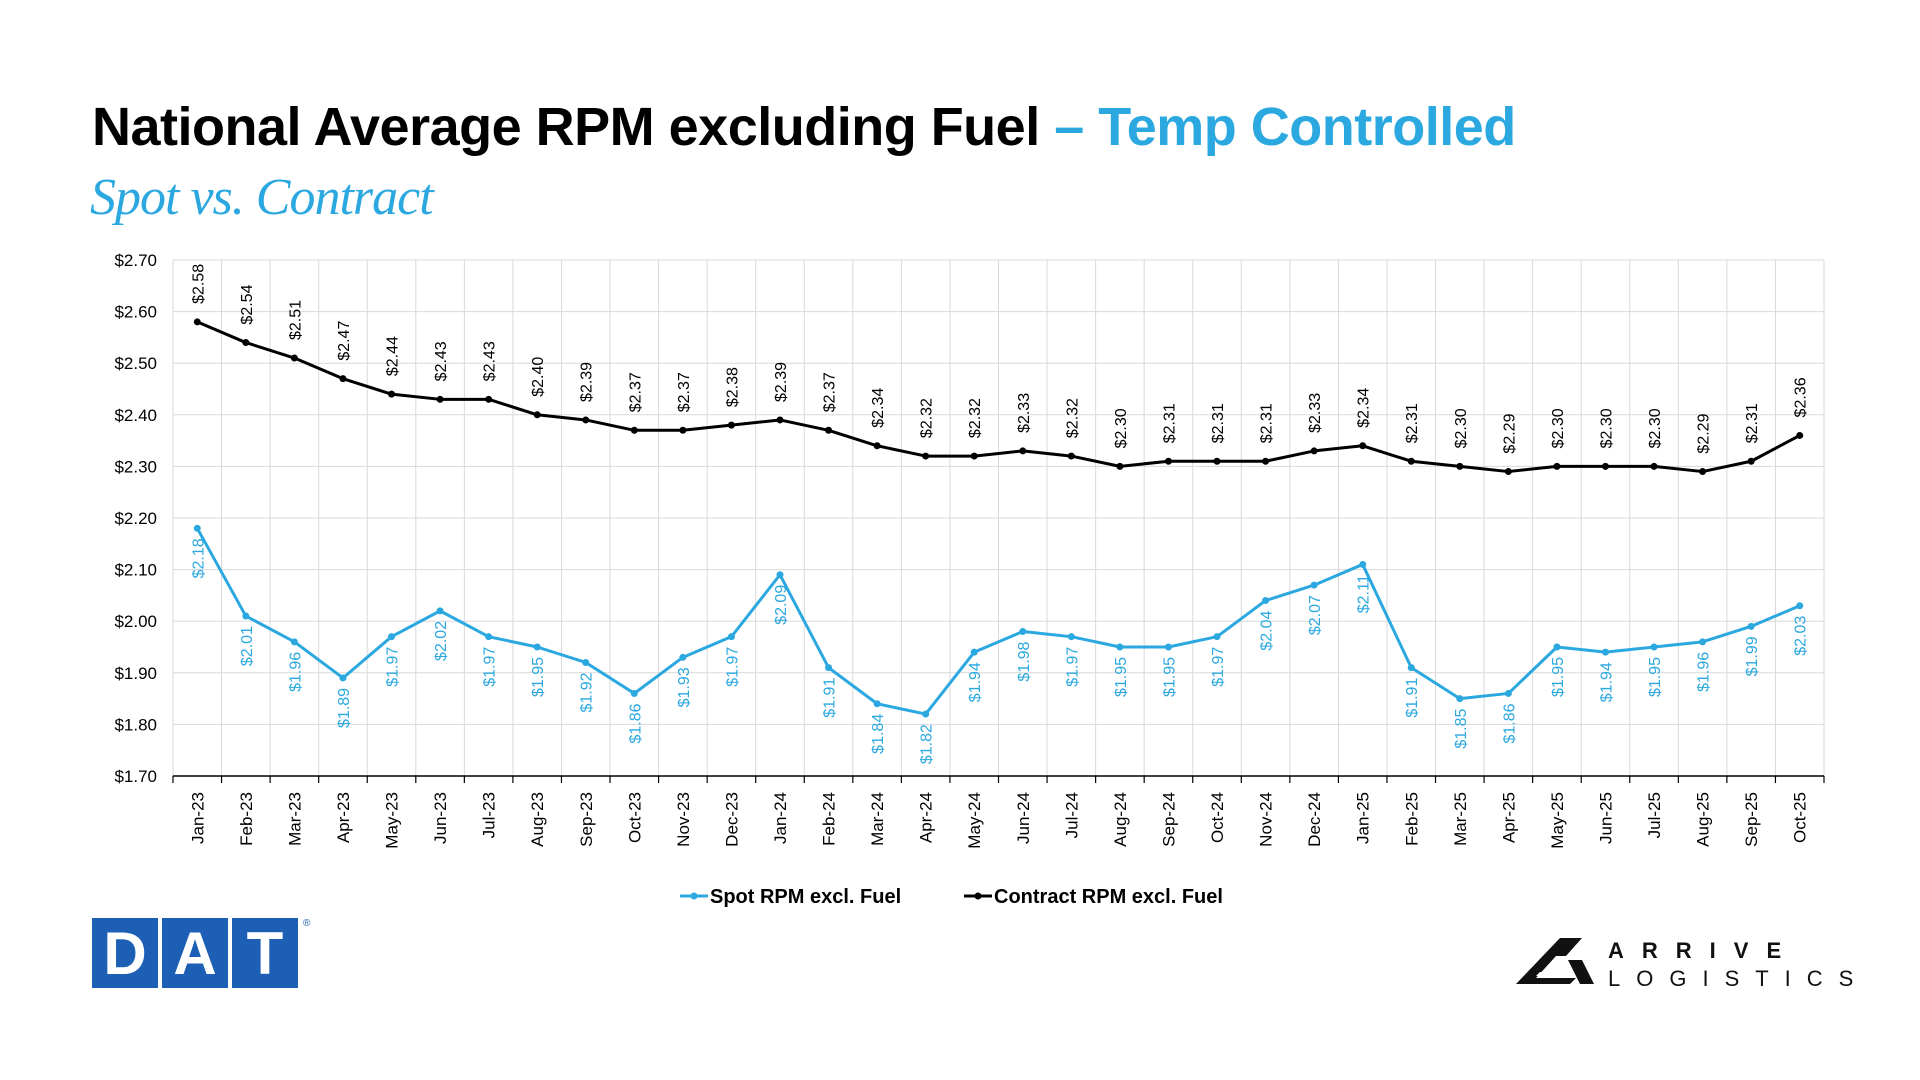 The width and height of the screenshot is (1920, 1080). What do you see at coordinates (1461, 729) in the screenshot?
I see `data-label: $1.85` at bounding box center [1461, 729].